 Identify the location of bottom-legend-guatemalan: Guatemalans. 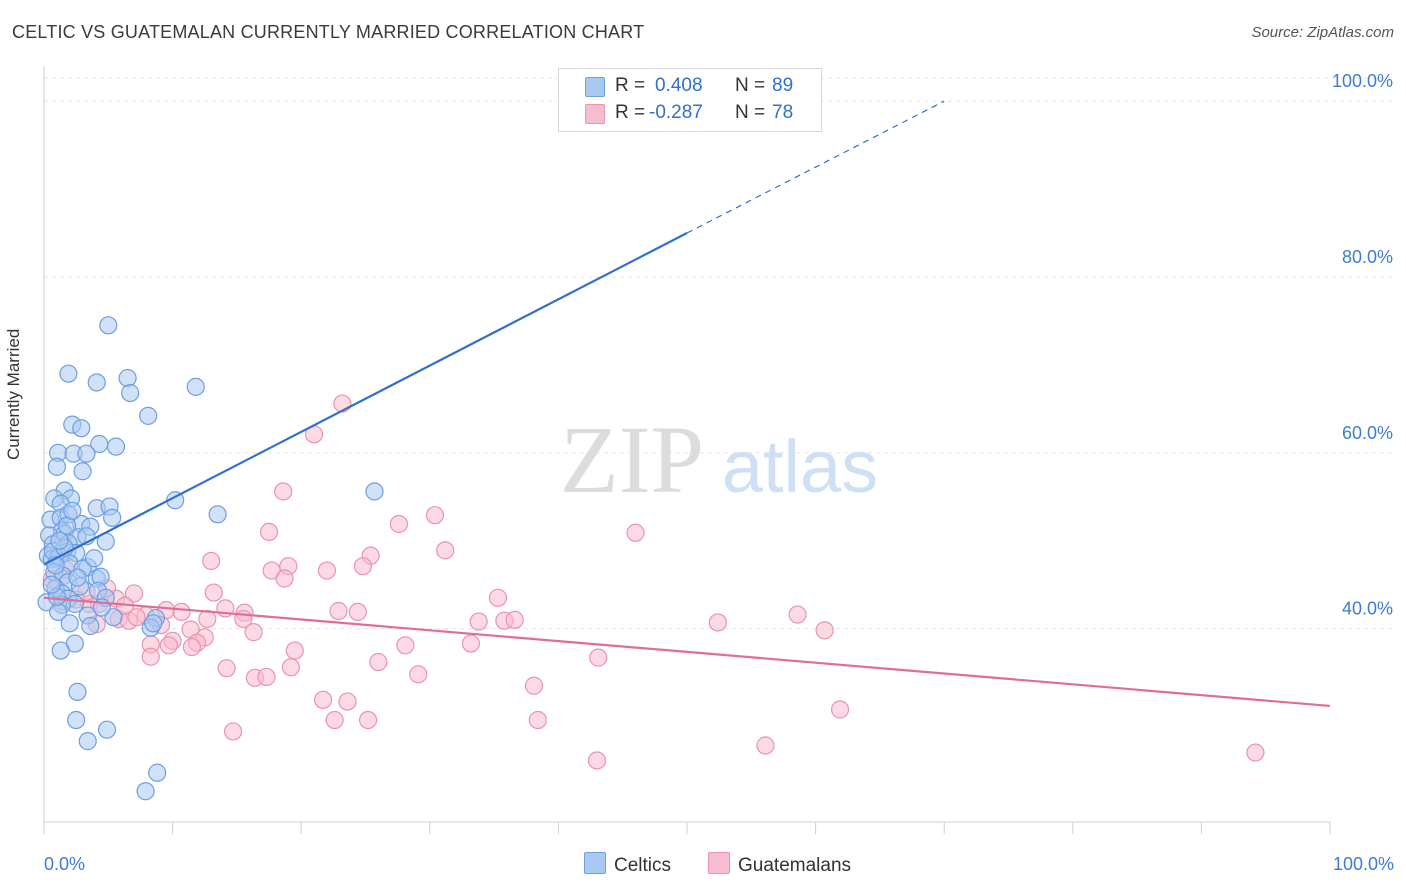
(779, 864).